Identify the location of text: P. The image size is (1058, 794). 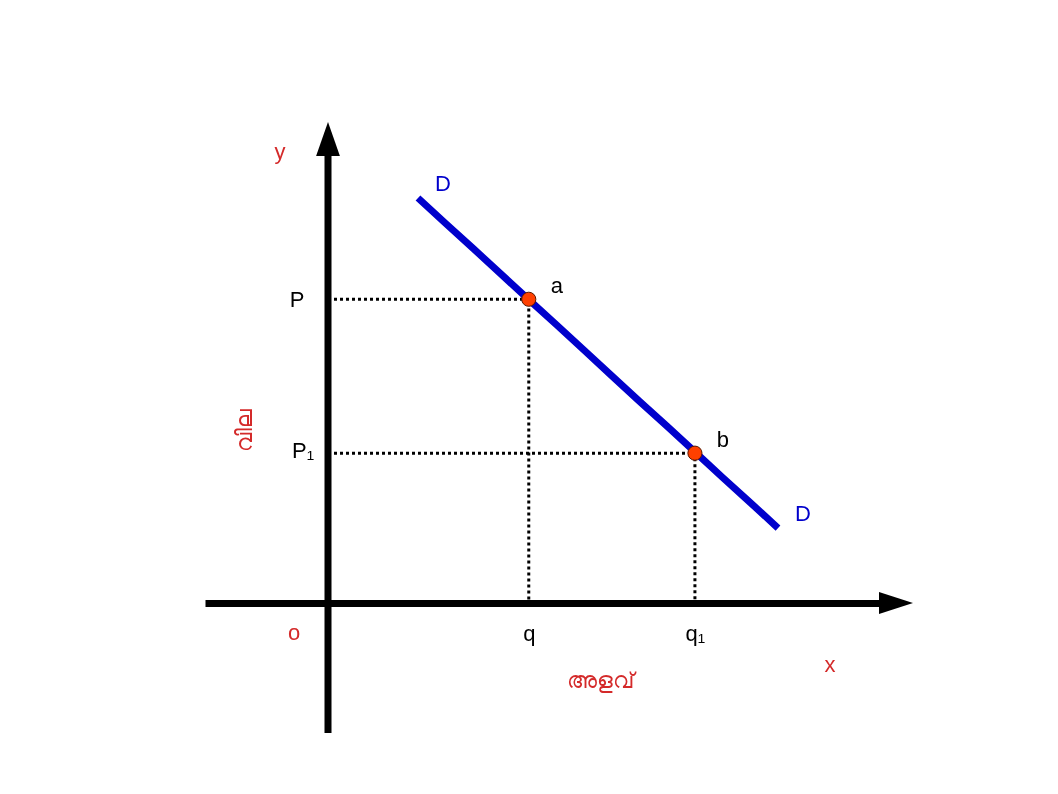
(297, 299).